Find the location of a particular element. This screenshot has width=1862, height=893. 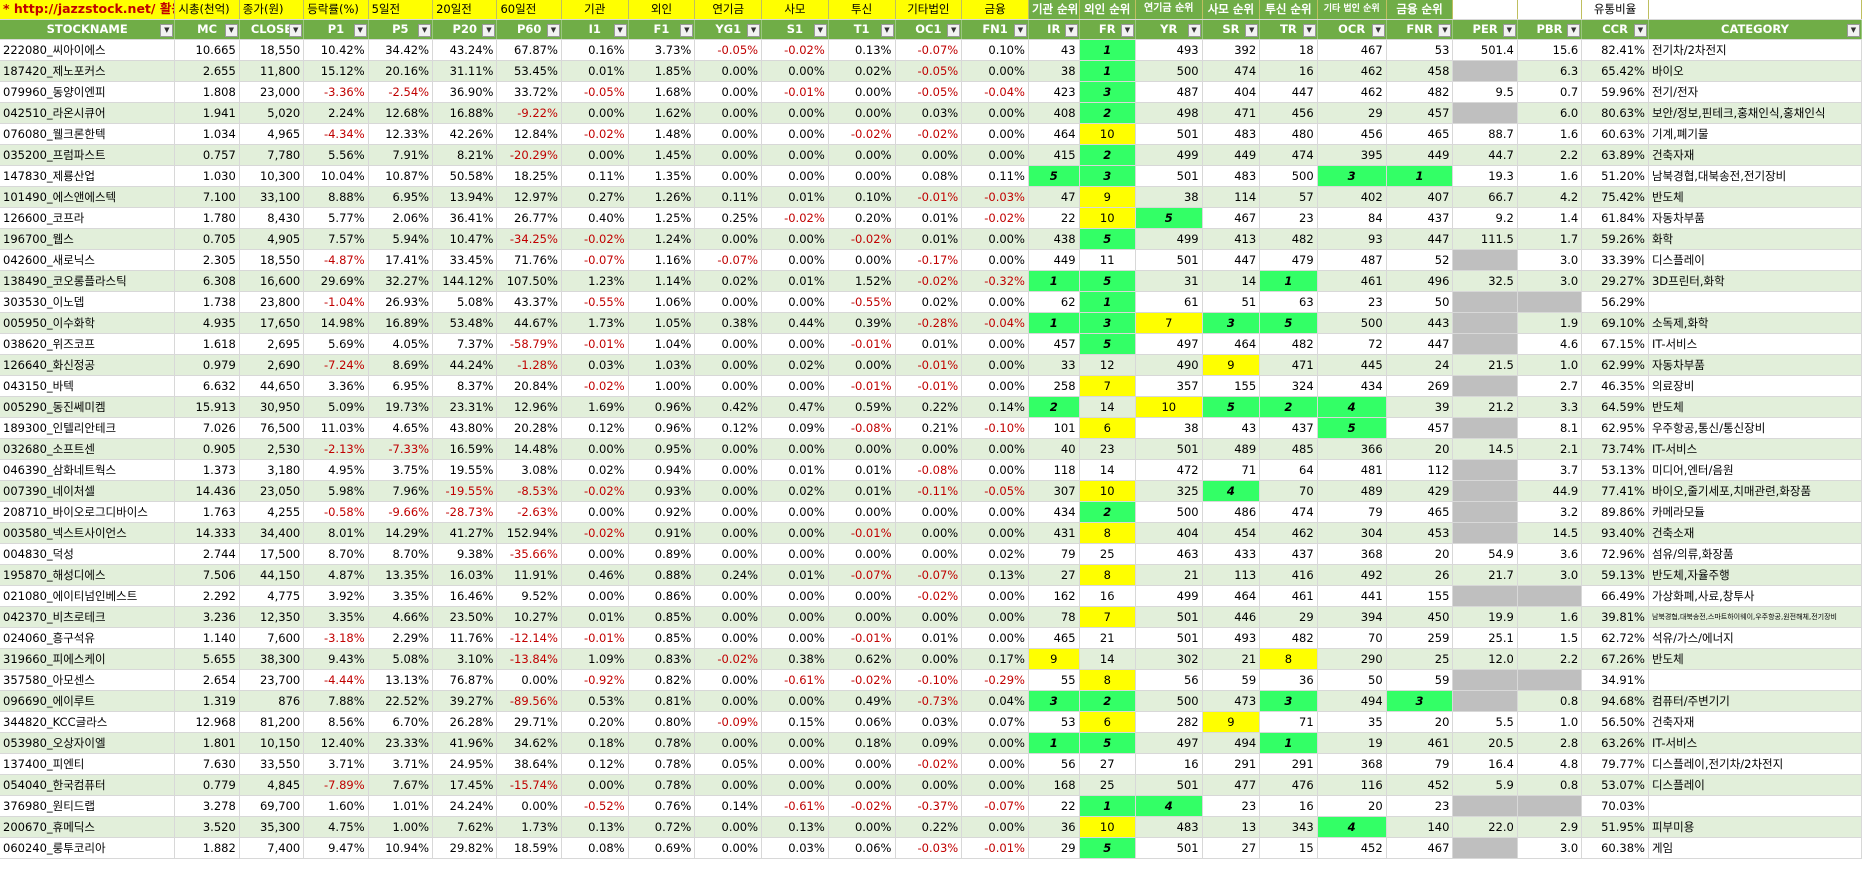

cell-ir: 47 is located at coordinates (1054, 197).